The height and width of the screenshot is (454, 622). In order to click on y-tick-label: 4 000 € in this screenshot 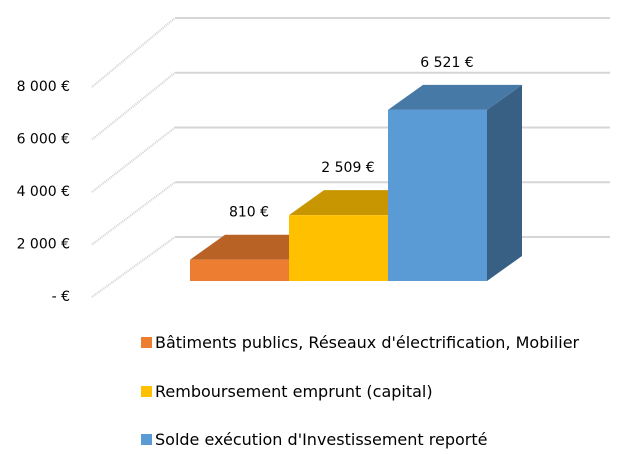, I will do `click(43, 192)`.